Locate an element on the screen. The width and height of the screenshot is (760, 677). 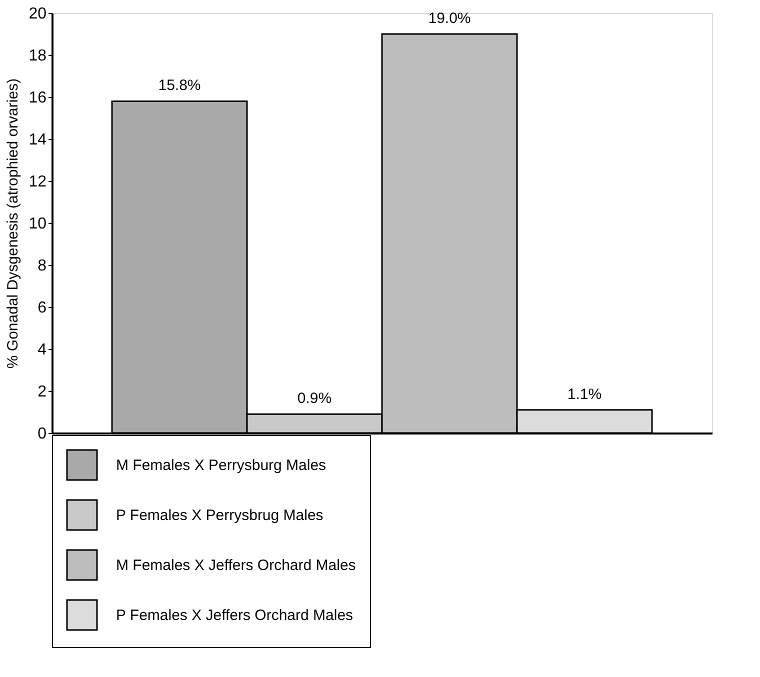
legend-label: M Females X Perrysburg Males is located at coordinates (221, 465).